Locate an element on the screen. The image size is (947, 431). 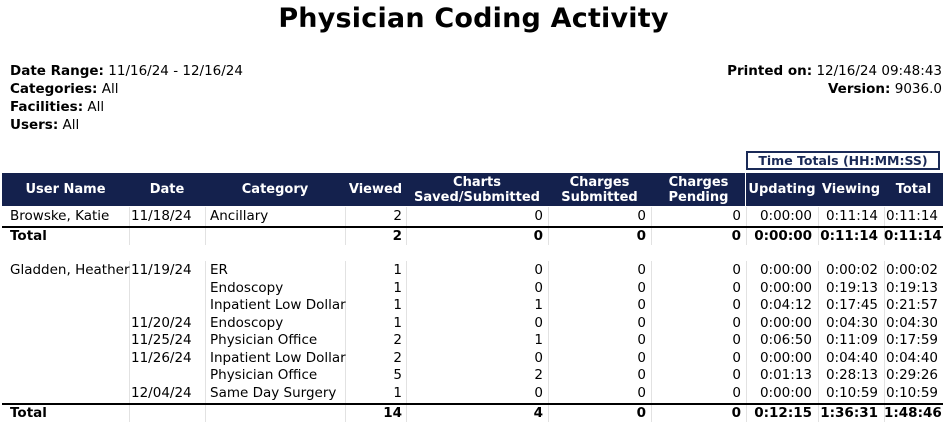
row-viewing: 0:04:40 is located at coordinates (851, 357).